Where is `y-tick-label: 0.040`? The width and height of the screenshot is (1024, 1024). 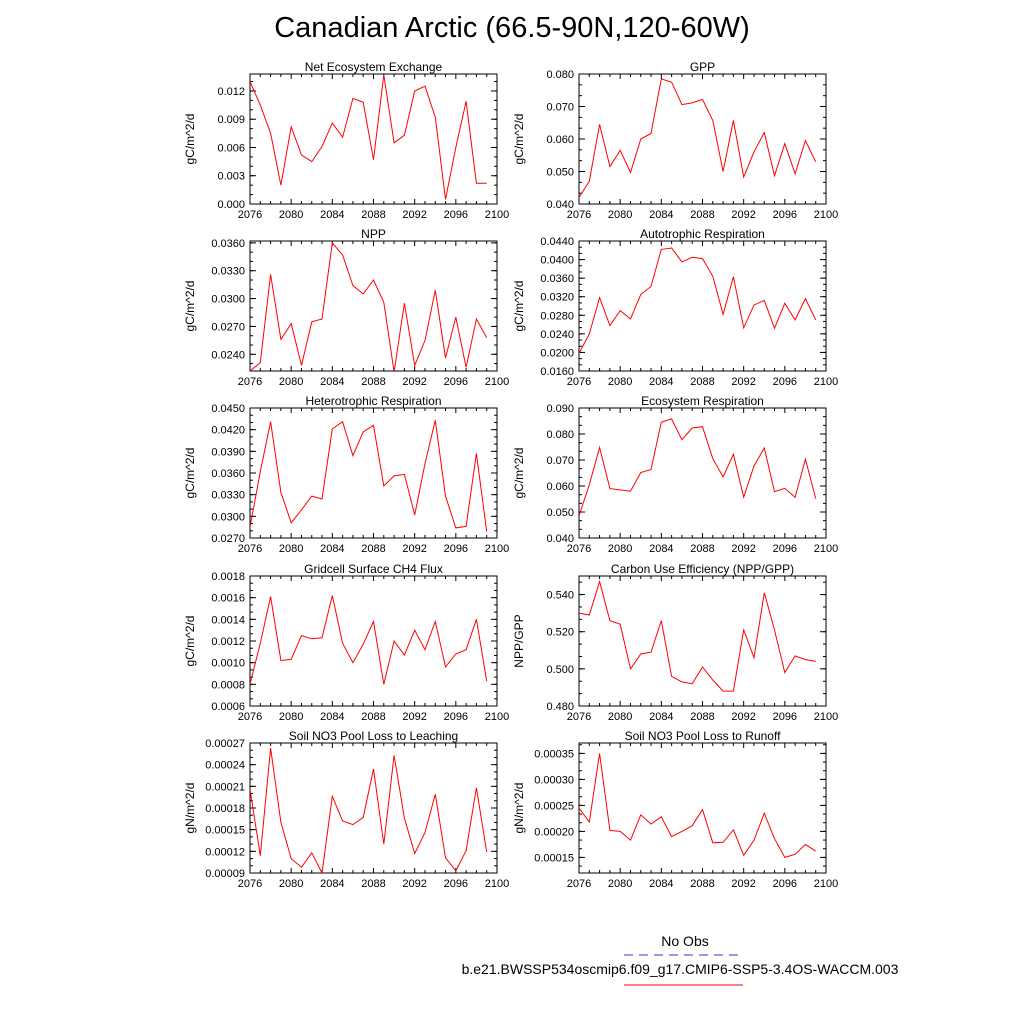
y-tick-label: 0.040 is located at coordinates (560, 539).